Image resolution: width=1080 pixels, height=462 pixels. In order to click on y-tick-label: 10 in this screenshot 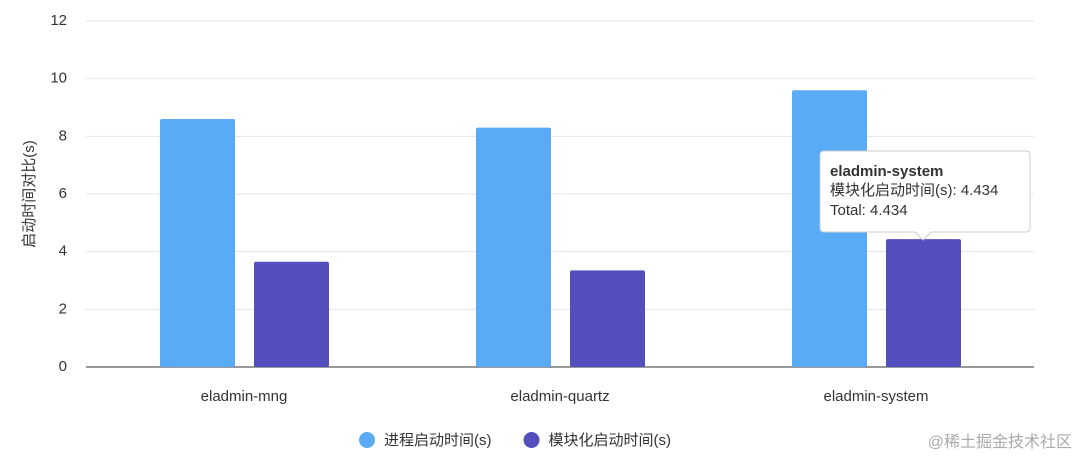, I will do `click(58, 78)`.